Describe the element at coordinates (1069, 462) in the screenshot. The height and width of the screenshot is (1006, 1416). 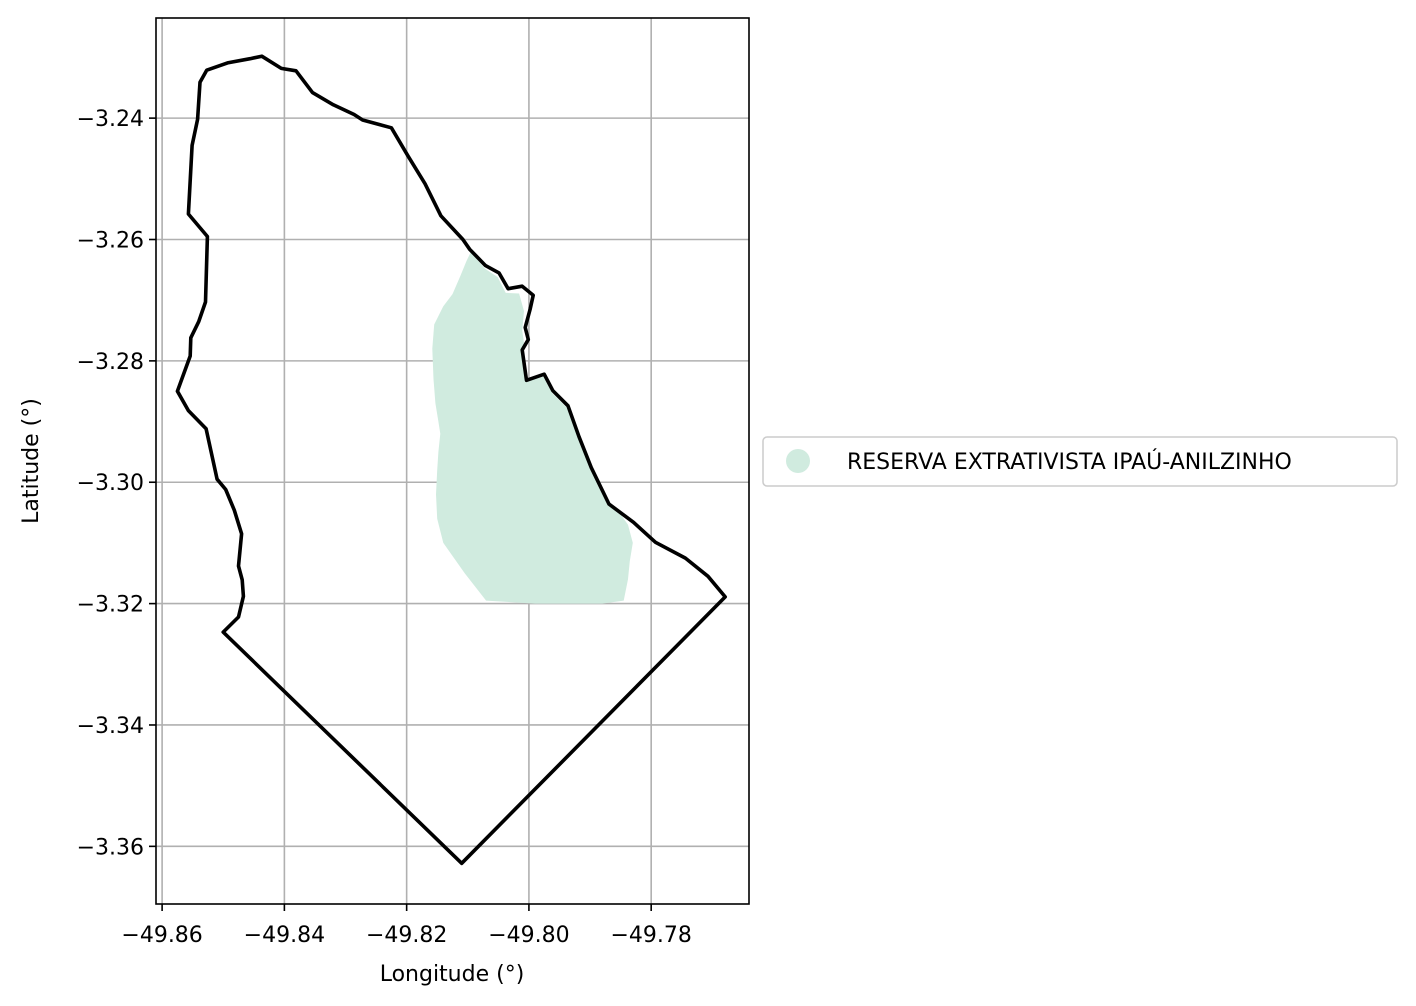
I see `legend-label: RESERVA EXTRATIVISTA IPAÚ-ANILZINHO` at that location.